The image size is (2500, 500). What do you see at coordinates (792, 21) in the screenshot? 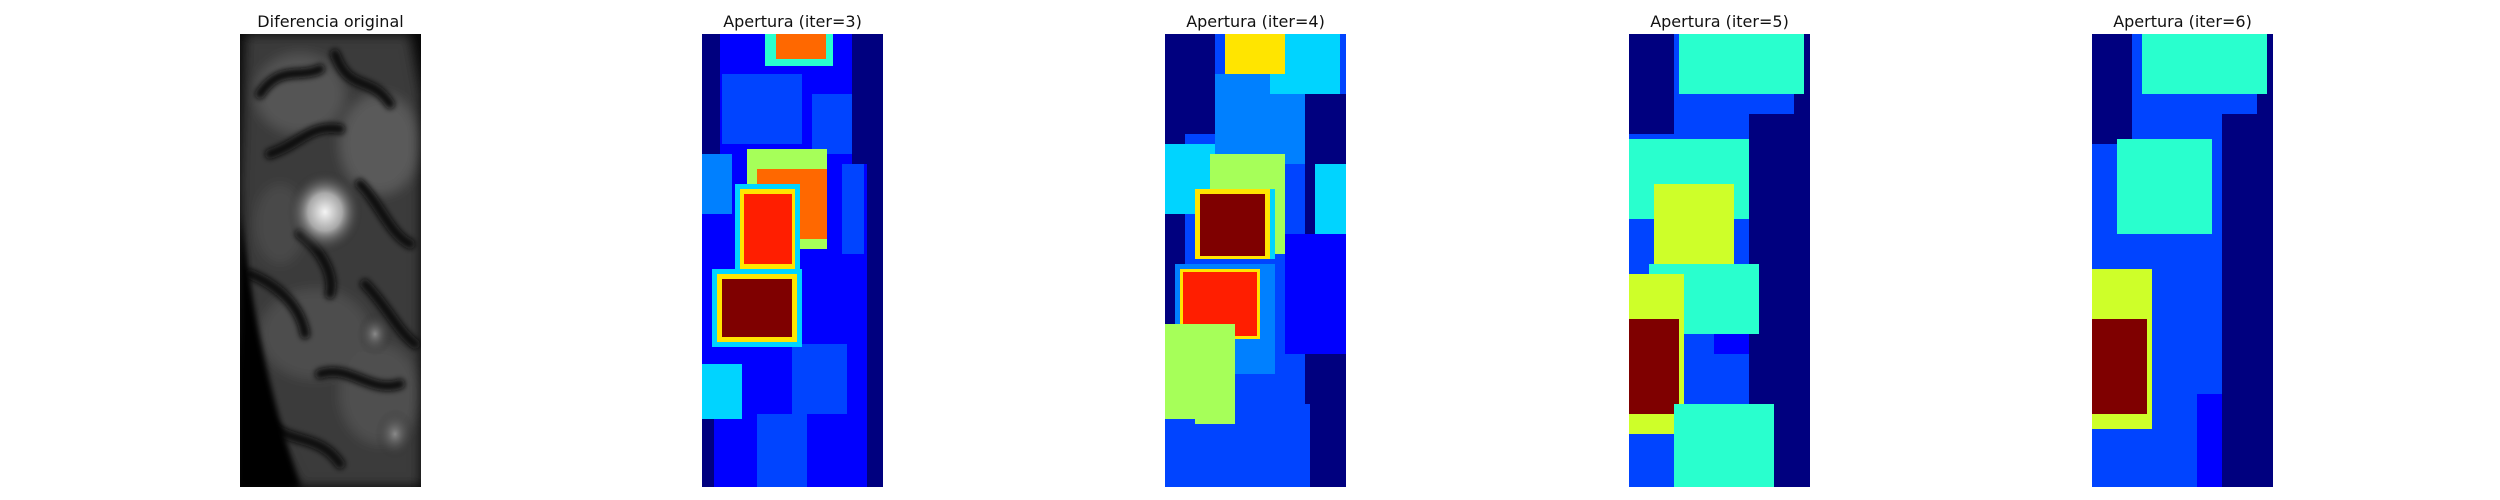
I see `panel-title: Apertura (iter=3)` at bounding box center [792, 21].